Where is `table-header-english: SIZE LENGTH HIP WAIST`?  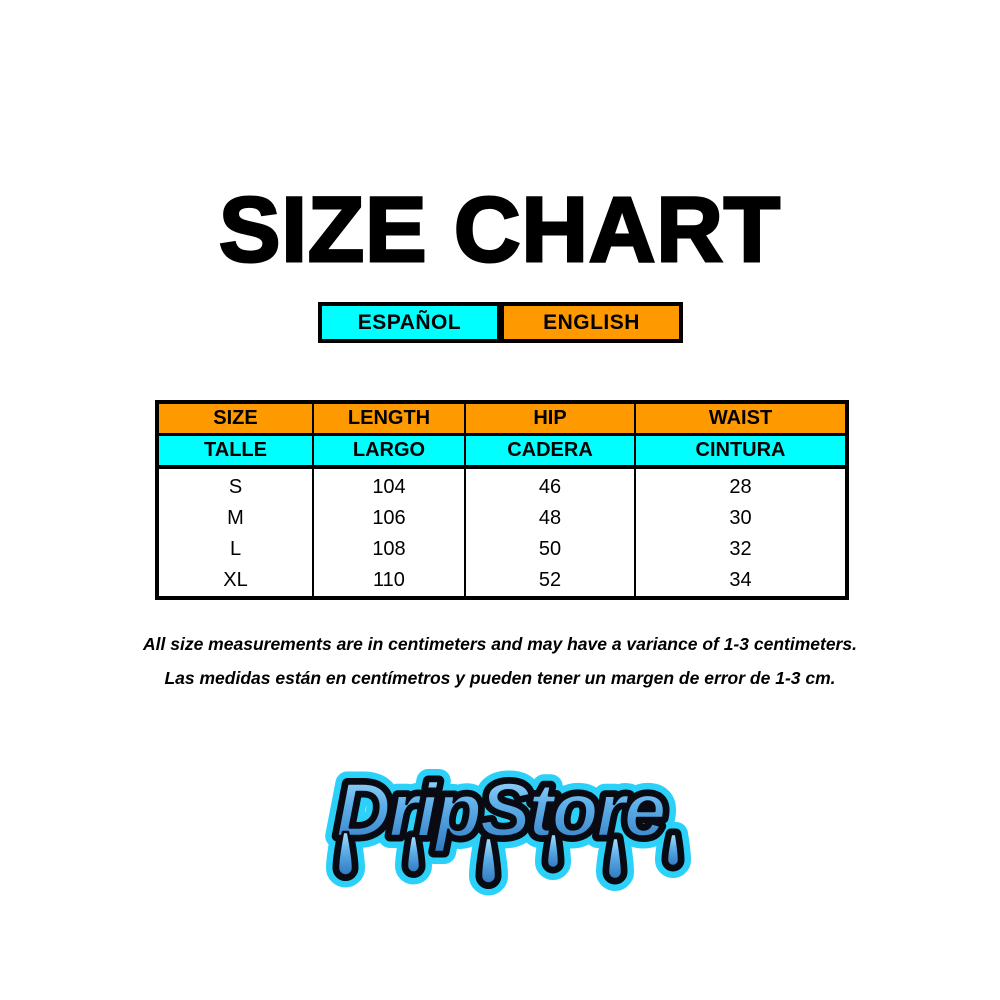 table-header-english: SIZE LENGTH HIP WAIST is located at coordinates (502, 419).